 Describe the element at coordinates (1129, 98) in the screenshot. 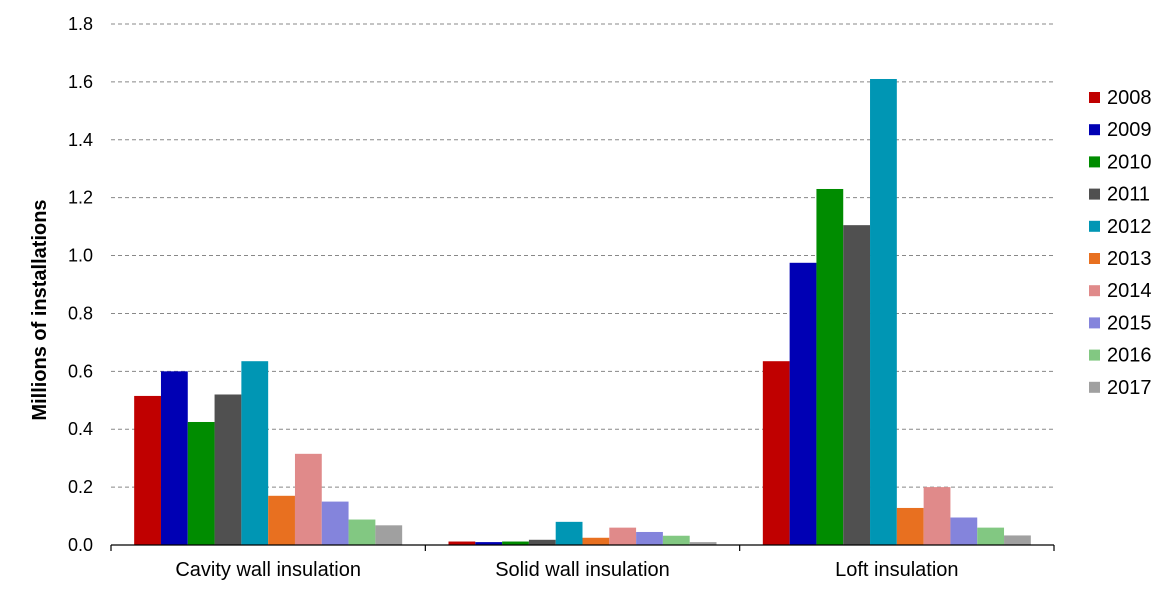

I see `legend-label: 2008` at that location.